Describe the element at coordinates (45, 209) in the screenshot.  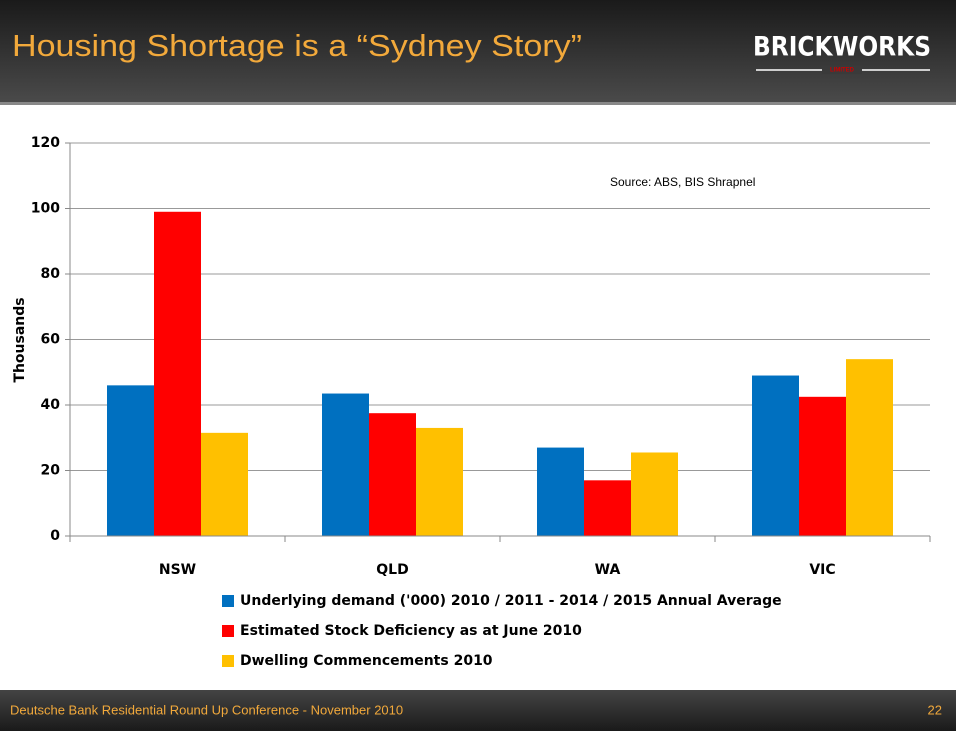
I see `y-tick-label: 100` at that location.